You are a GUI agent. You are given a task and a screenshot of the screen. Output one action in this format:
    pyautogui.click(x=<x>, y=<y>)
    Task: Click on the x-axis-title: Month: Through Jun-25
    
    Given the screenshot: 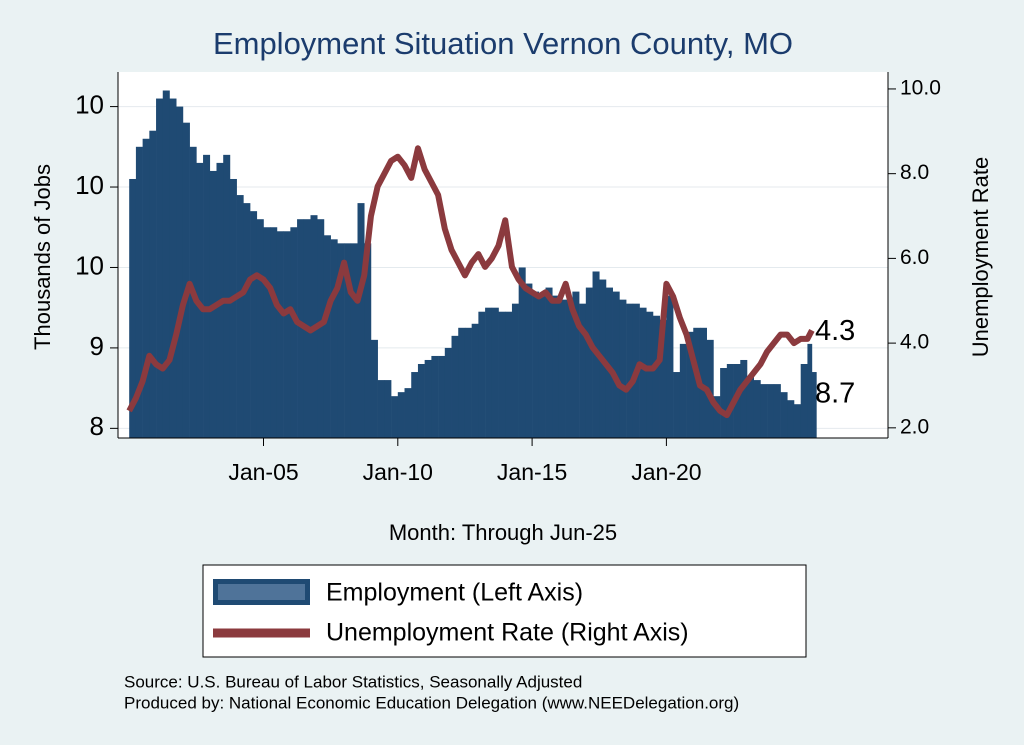 What is the action you would take?
    pyautogui.click(x=503, y=532)
    